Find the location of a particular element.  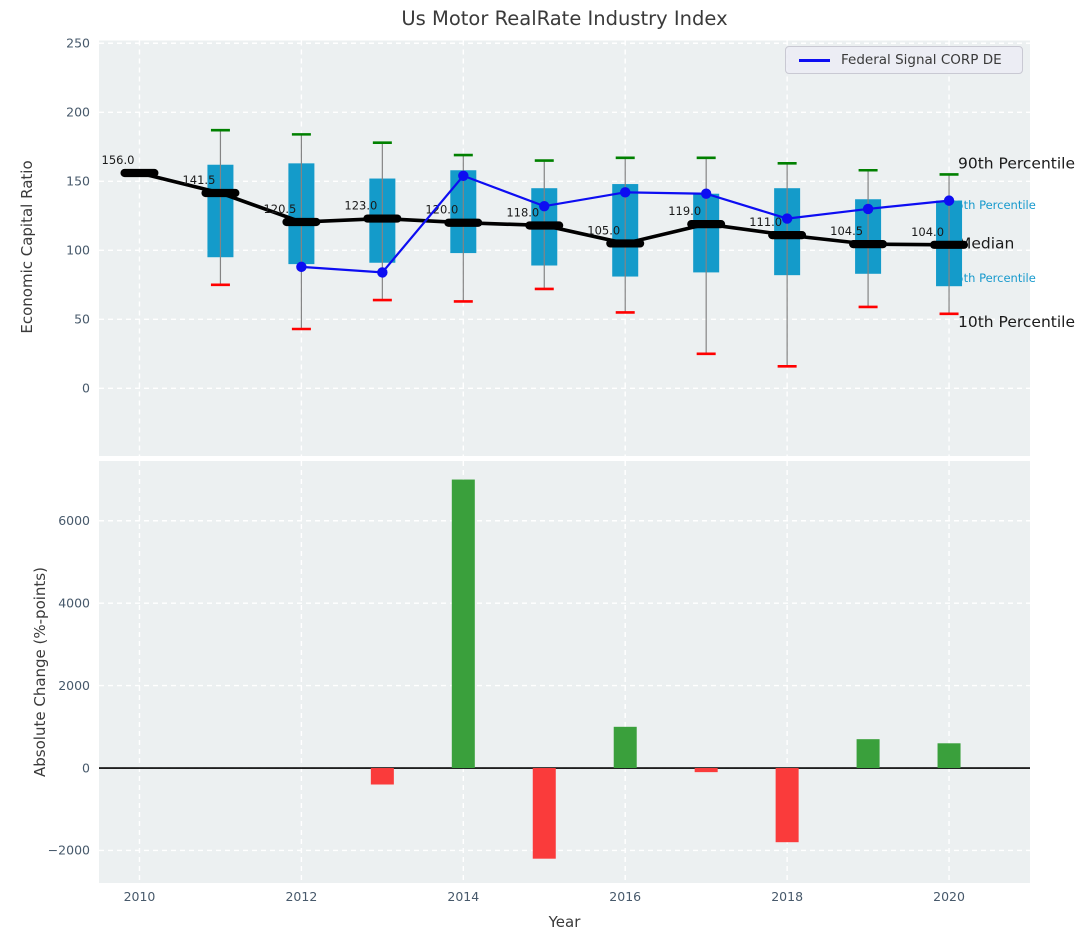

median-value-label: 120.5 is located at coordinates (279, 209).